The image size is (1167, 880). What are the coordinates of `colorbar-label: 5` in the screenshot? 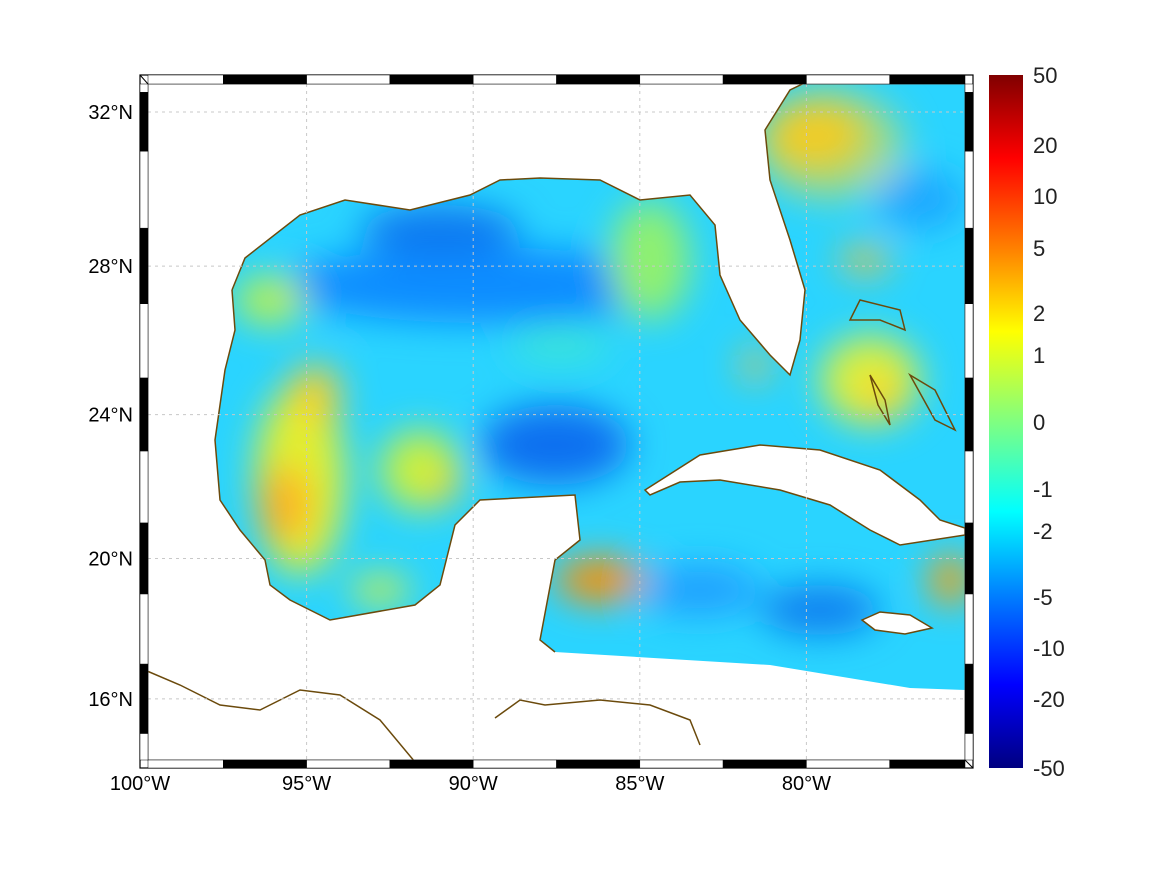 It's located at (1039, 248).